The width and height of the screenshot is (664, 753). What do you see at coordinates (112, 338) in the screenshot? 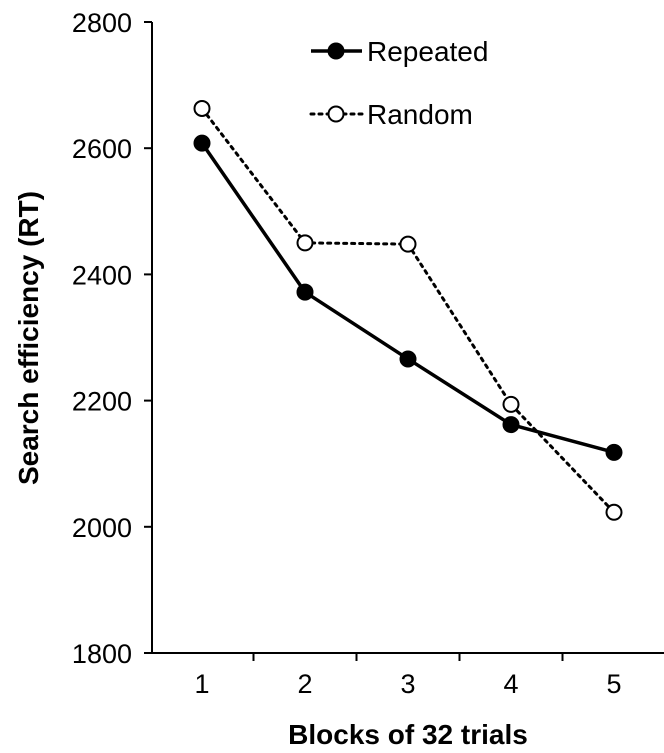
I see `y-ticks: 1800 2000 2200 2400 2600 2800` at bounding box center [112, 338].